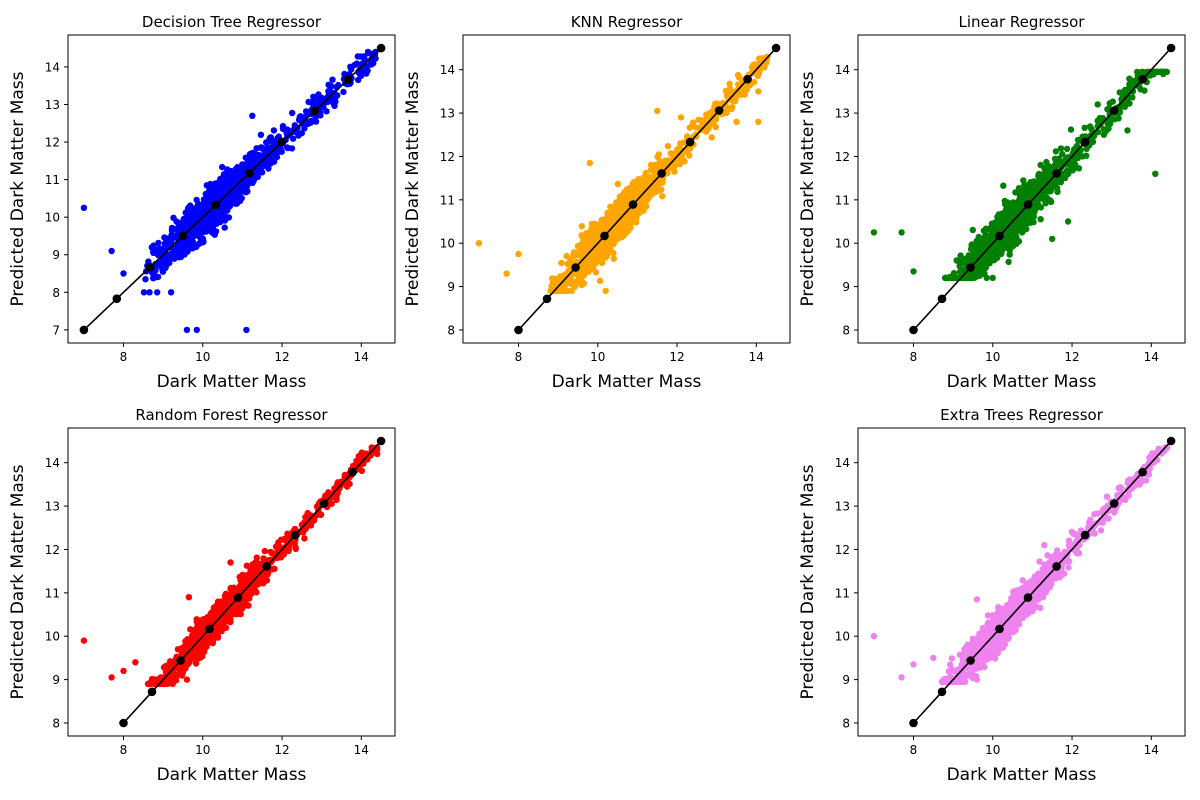  What do you see at coordinates (56, 330) in the screenshot?
I see `y-tick-label: 7` at bounding box center [56, 330].